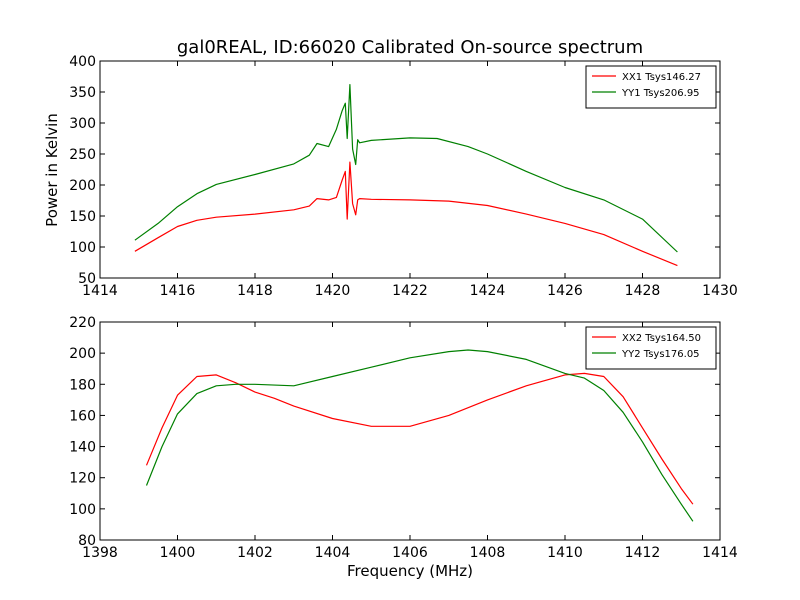  Describe the element at coordinates (87, 541) in the screenshot. I see `y-tick-label: 80` at that location.